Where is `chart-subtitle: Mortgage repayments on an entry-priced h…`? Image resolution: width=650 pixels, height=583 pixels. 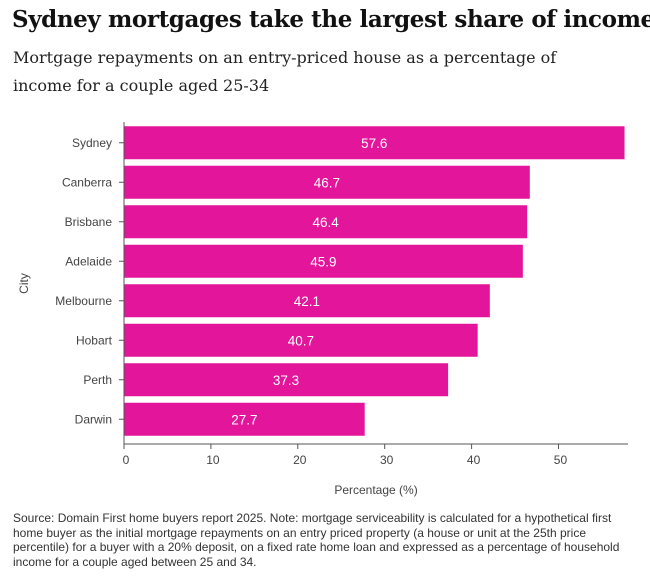
chart-subtitle: Mortgage repayments on an entry-priced h… is located at coordinates (285, 71).